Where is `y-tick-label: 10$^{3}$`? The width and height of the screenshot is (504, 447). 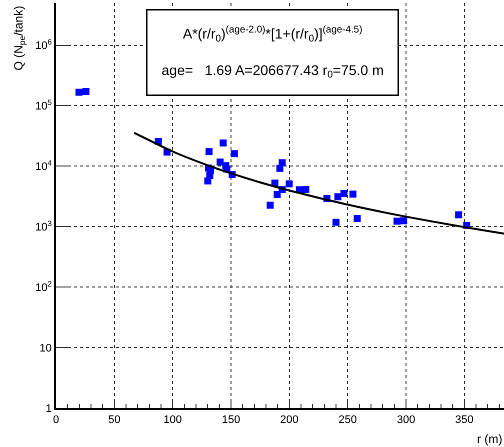 y-tick-label: 10$^{3}$ is located at coordinates (43, 226).